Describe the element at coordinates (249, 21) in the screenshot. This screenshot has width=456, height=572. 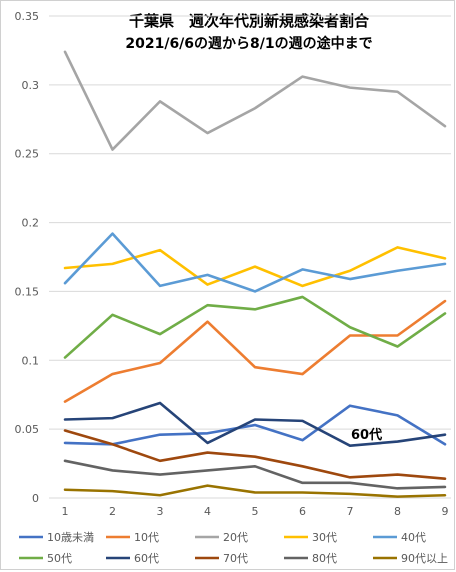
I see `chart-title: 千葉県 週次年代別新規感染者割合` at that location.